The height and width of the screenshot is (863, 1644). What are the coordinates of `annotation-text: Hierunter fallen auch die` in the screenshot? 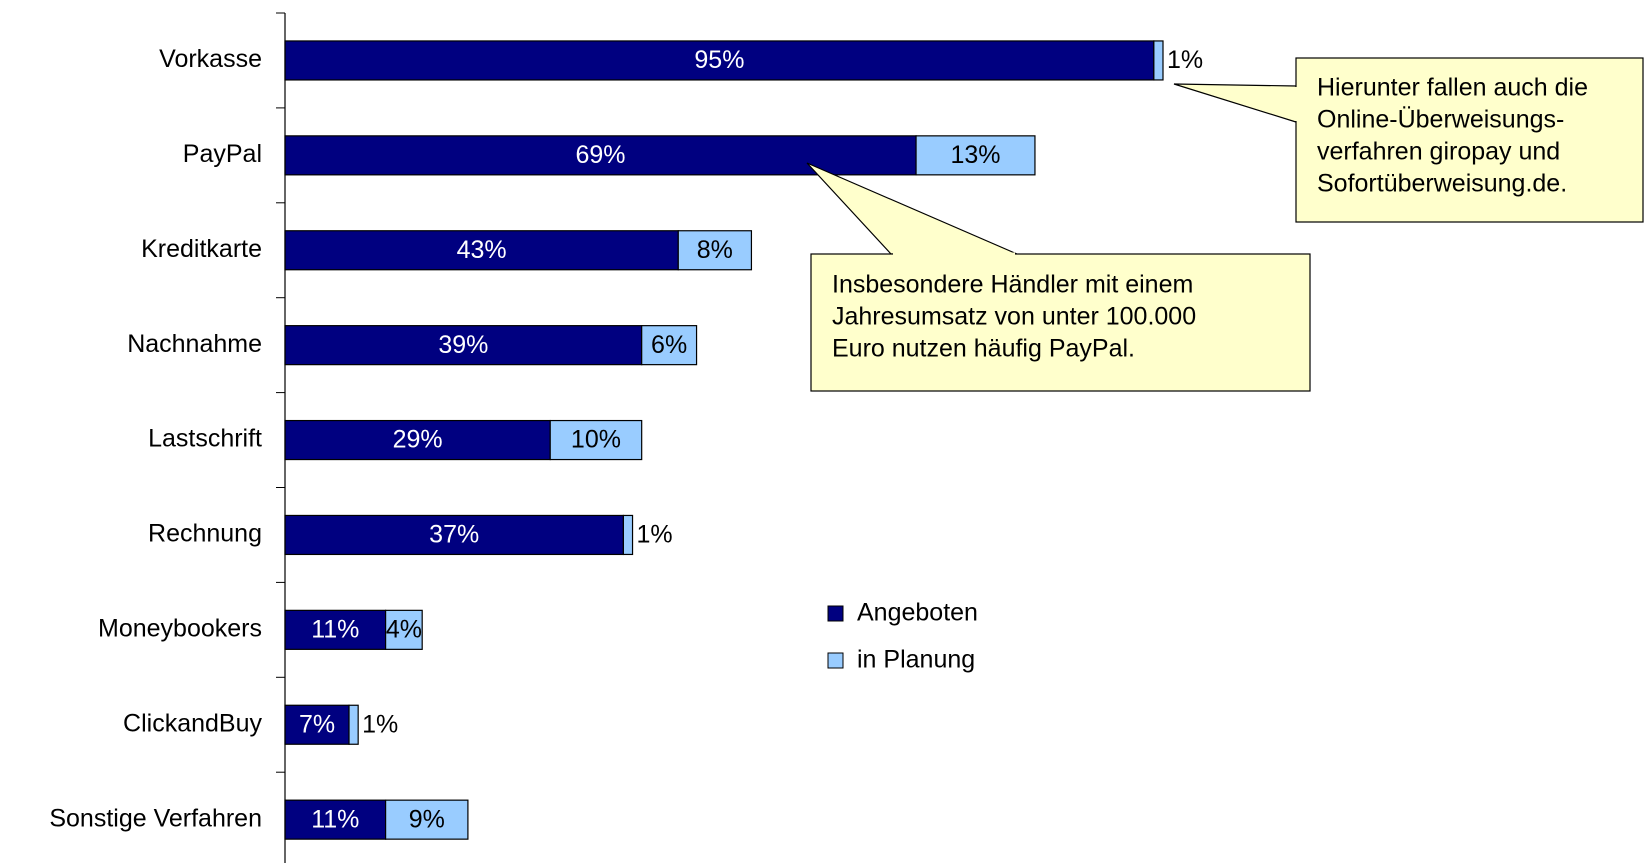 It's located at (1452, 88).